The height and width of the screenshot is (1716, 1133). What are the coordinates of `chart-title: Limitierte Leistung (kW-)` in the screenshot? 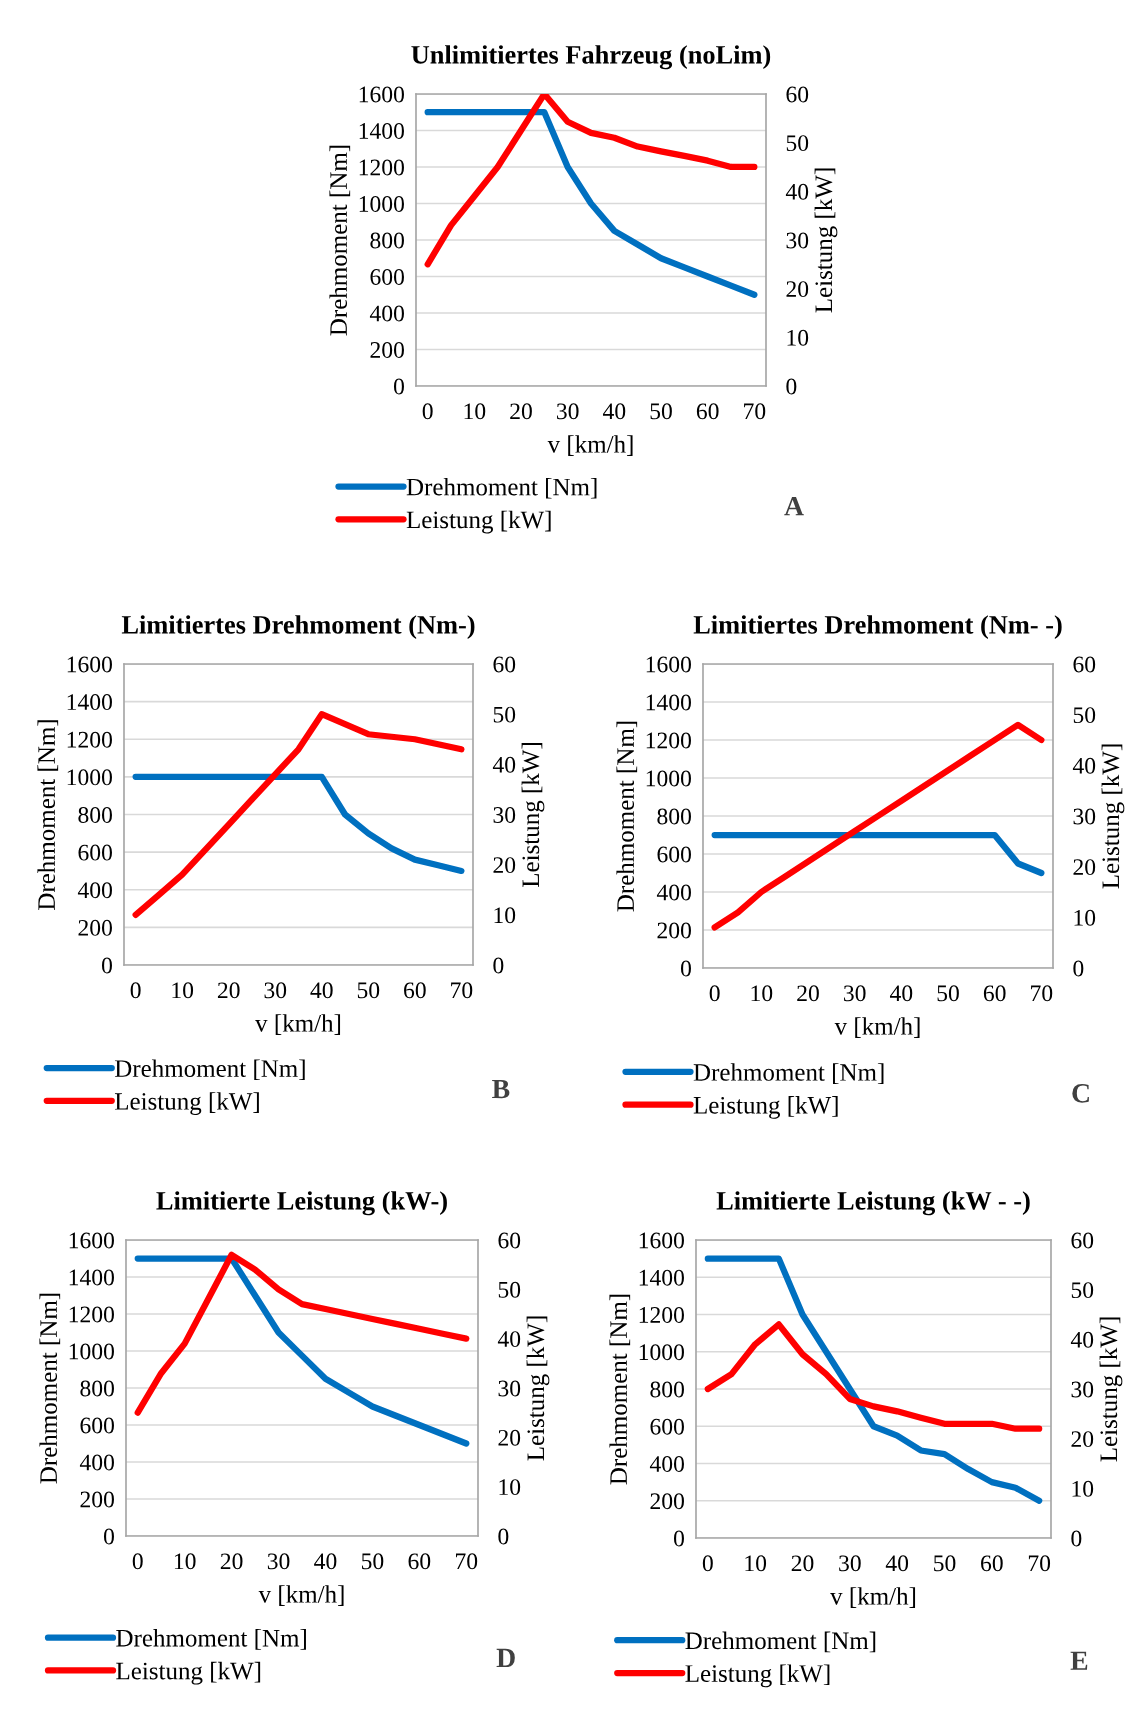 It's located at (301, 1203).